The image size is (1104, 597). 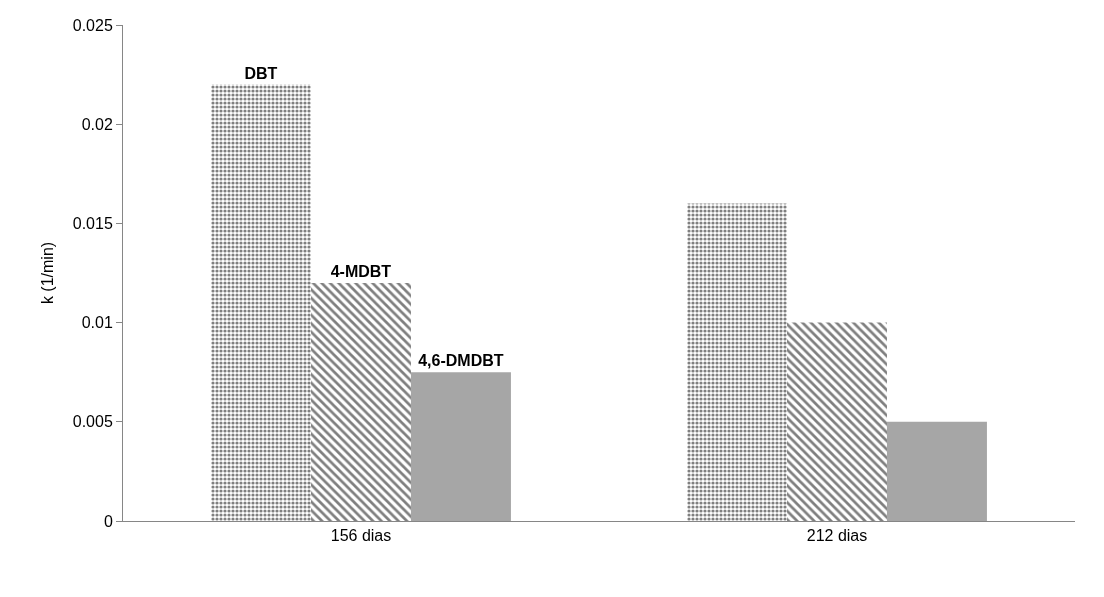 What do you see at coordinates (361, 536) in the screenshot?
I see `x-tick-label: 156 dias` at bounding box center [361, 536].